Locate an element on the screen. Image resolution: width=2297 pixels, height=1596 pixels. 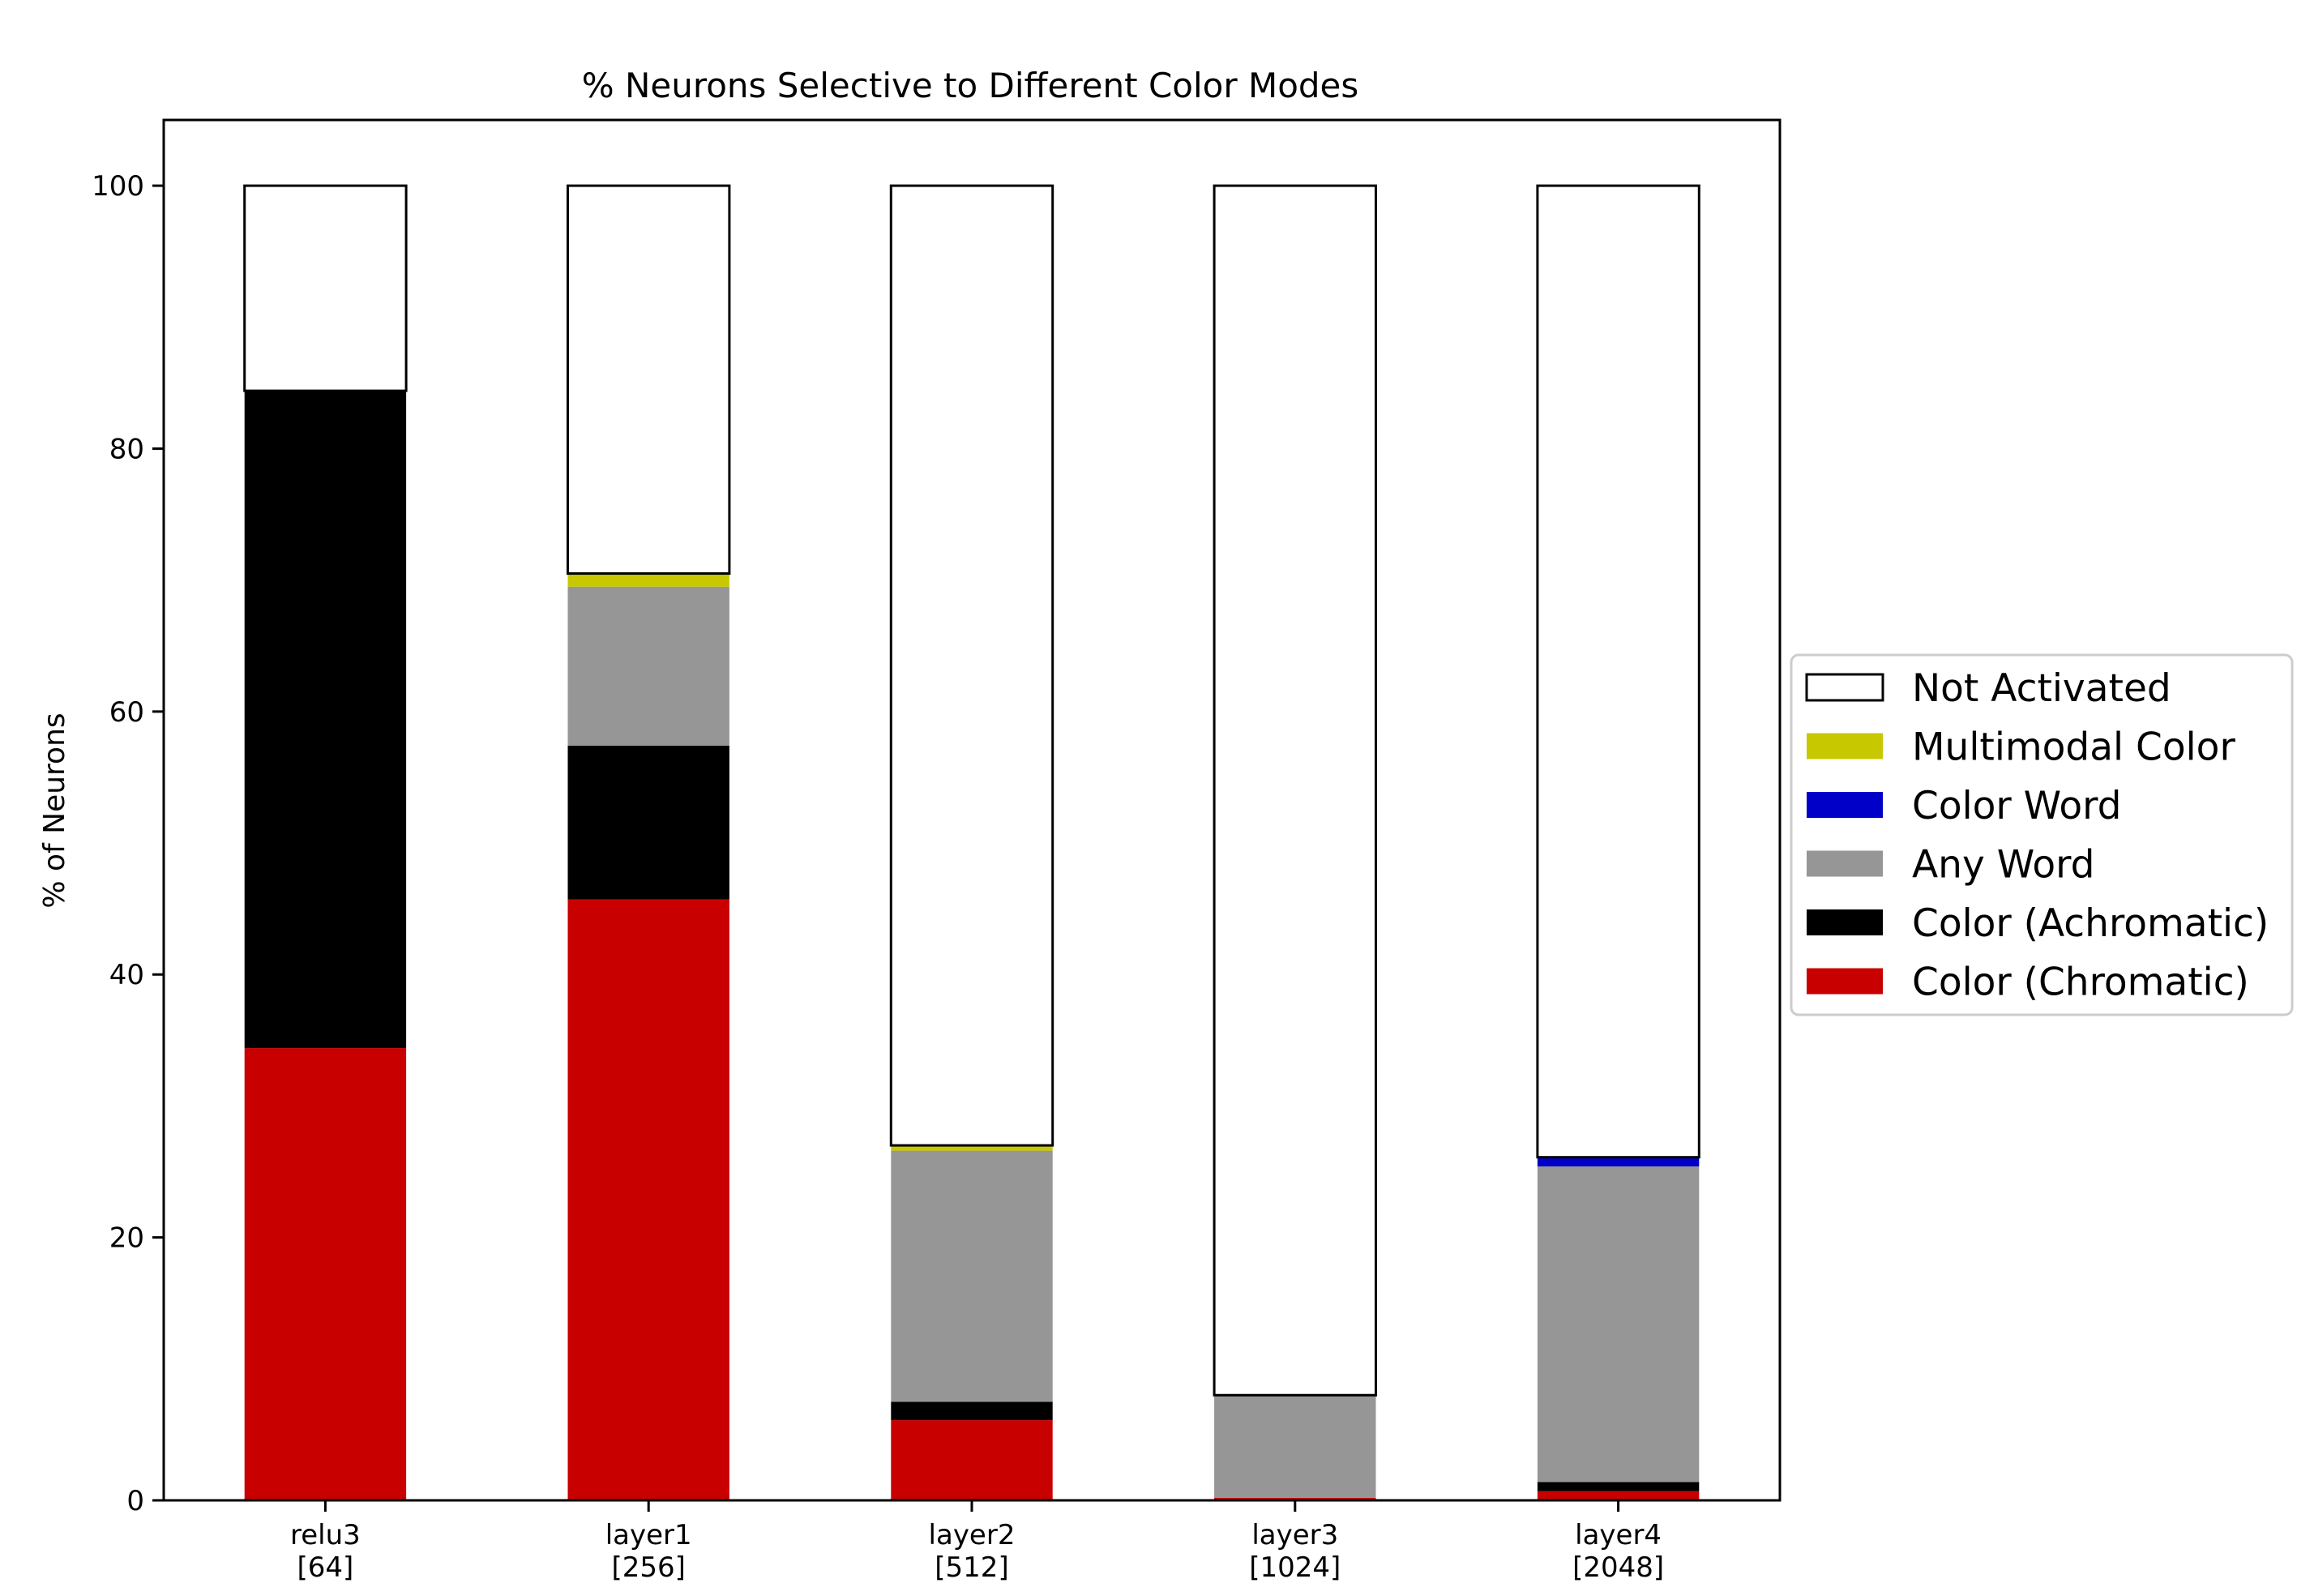
bar-layer4-not-activated is located at coordinates (1618, 671).